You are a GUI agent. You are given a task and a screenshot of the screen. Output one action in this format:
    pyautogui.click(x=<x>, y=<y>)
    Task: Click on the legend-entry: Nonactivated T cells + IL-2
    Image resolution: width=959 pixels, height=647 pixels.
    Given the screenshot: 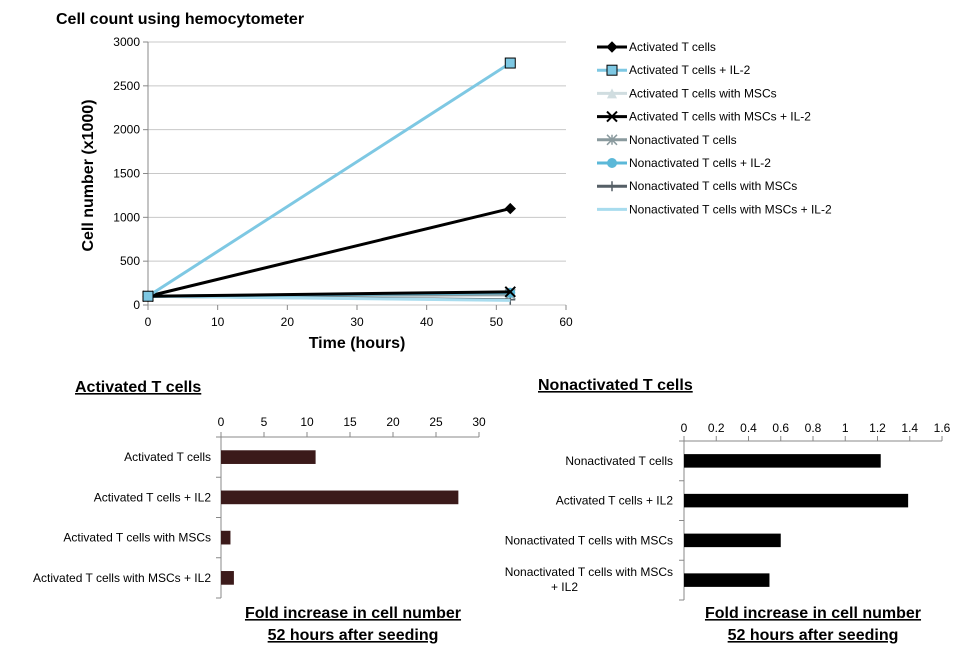 What is the action you would take?
    pyautogui.click(x=700, y=163)
    